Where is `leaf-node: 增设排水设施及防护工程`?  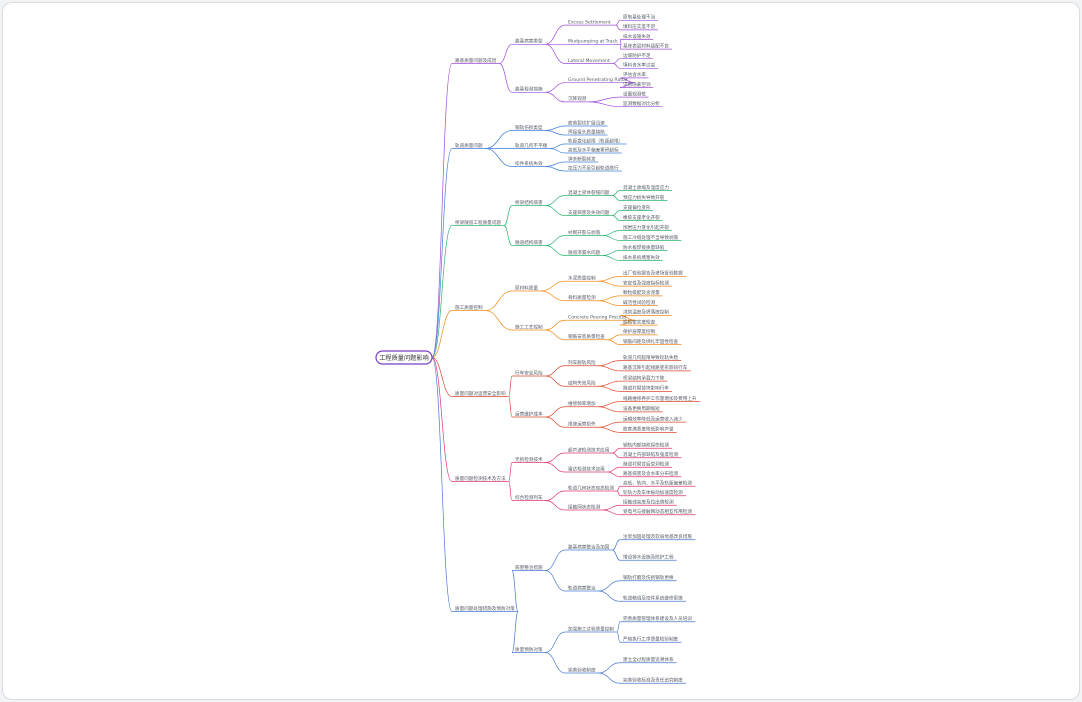
leaf-node: 增设排水设施及防护工程 is located at coordinates (648, 557).